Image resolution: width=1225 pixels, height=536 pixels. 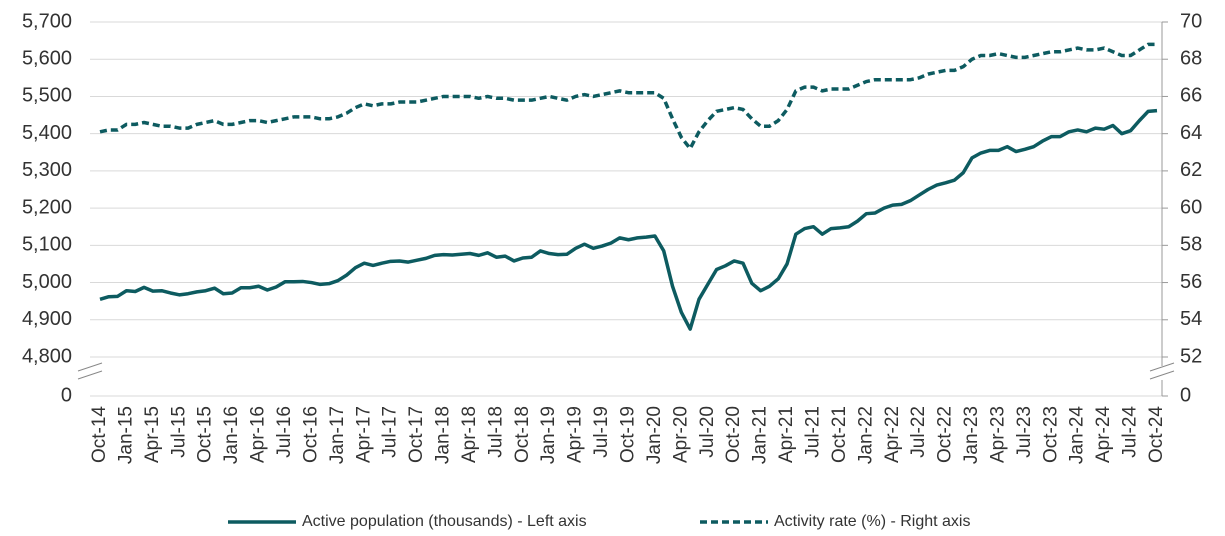 I want to click on x-tick-label: Jul-16, so click(x=284, y=432).